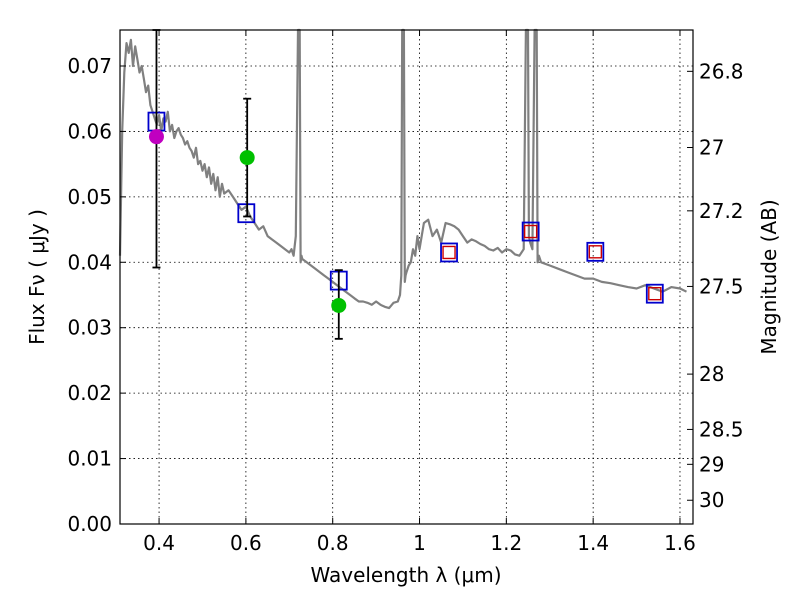 The image size is (800, 600). Describe the element at coordinates (506, 543) in the screenshot. I see `x-tick-label: 1.2` at that location.